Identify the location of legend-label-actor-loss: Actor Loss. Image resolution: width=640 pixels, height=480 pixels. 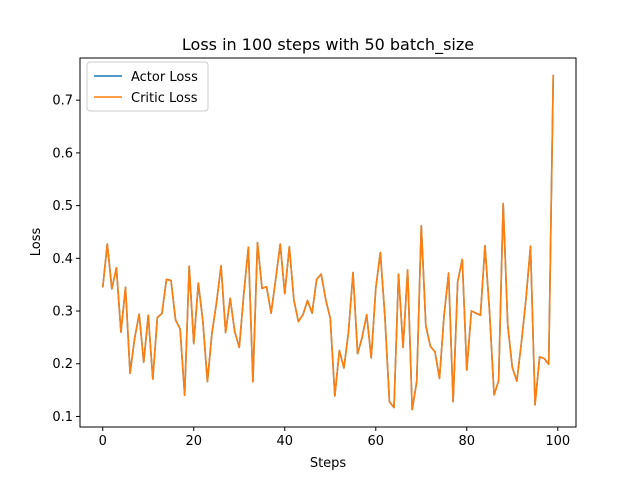
(164, 77).